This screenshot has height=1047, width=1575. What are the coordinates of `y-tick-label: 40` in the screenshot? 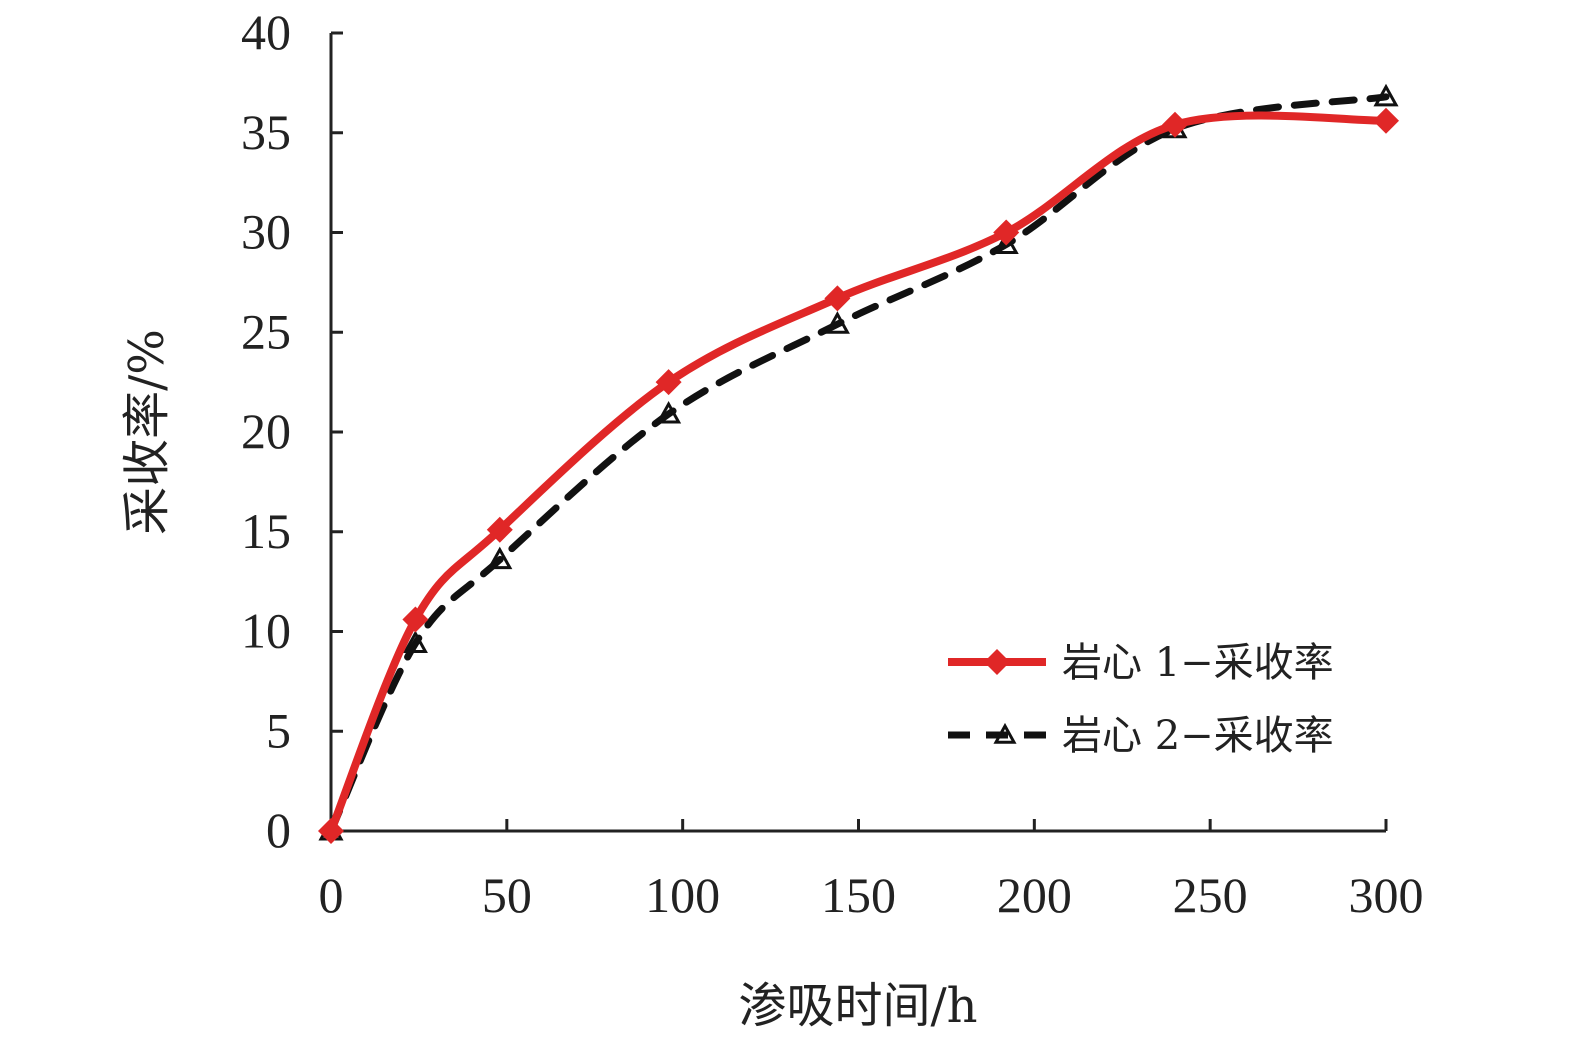 It's located at (266, 32).